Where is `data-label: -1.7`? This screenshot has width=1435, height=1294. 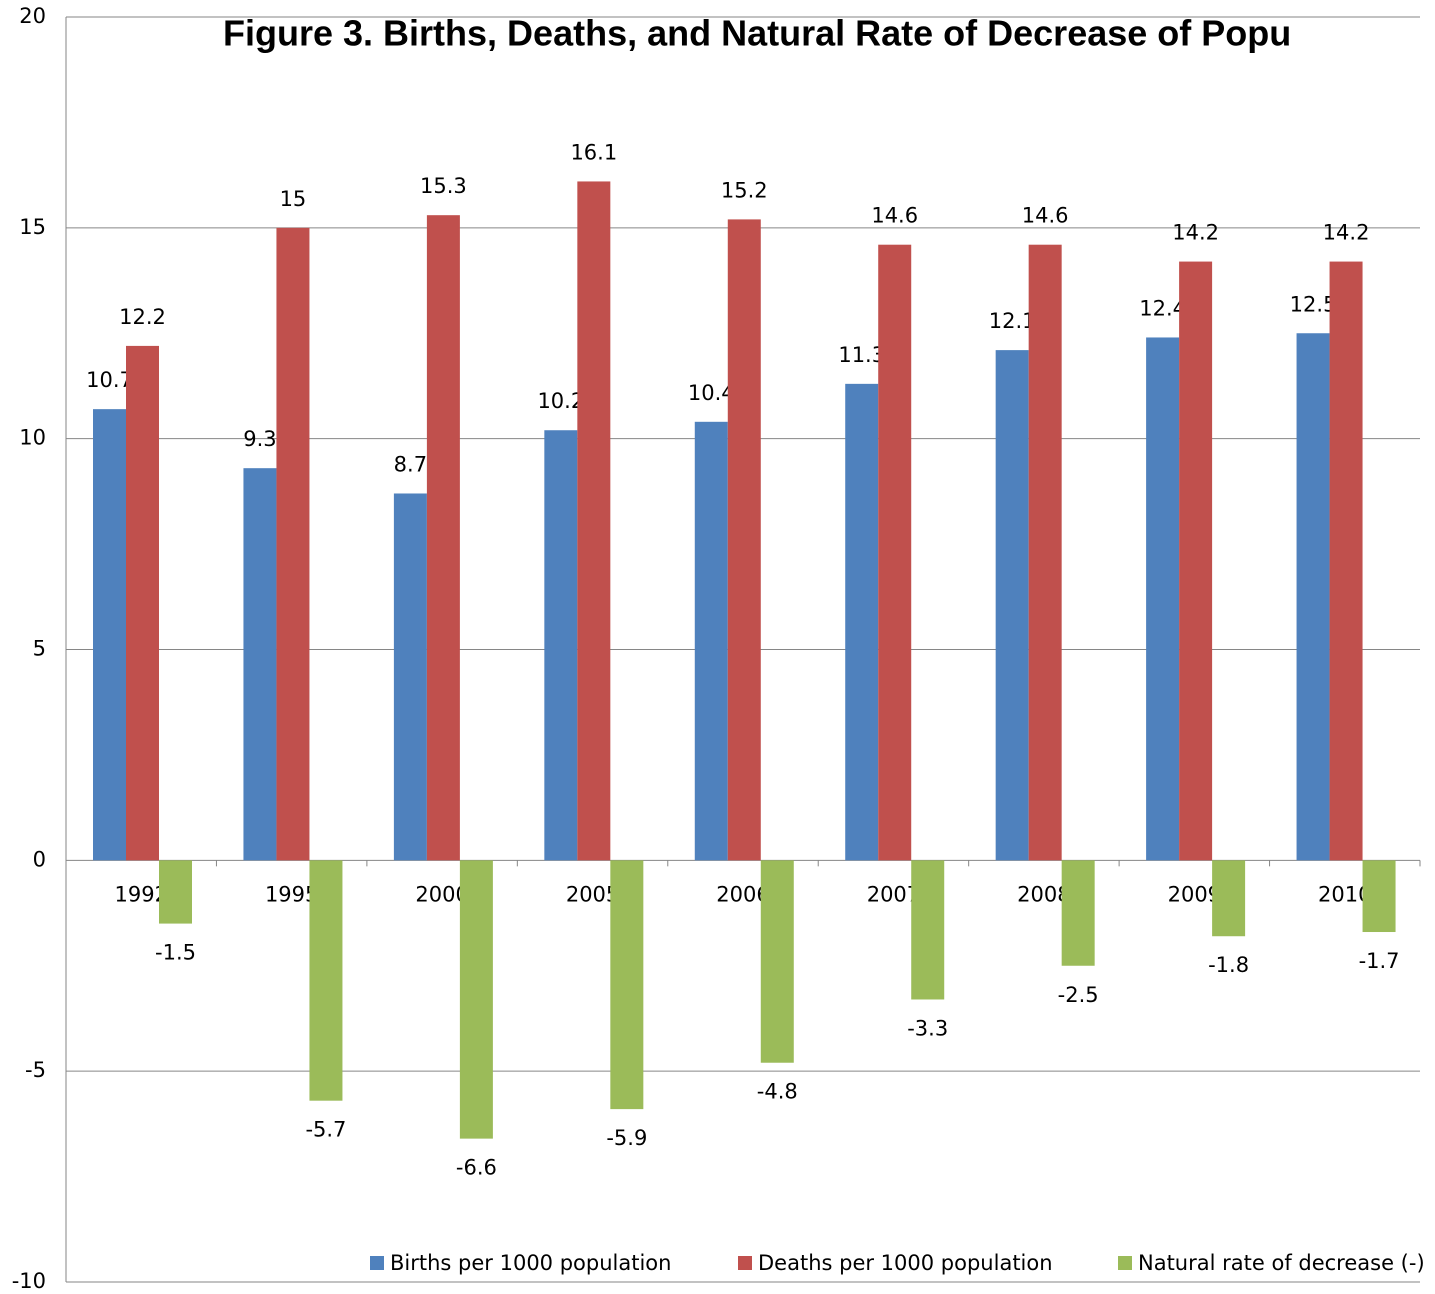
data-label: -1.7 is located at coordinates (1379, 961).